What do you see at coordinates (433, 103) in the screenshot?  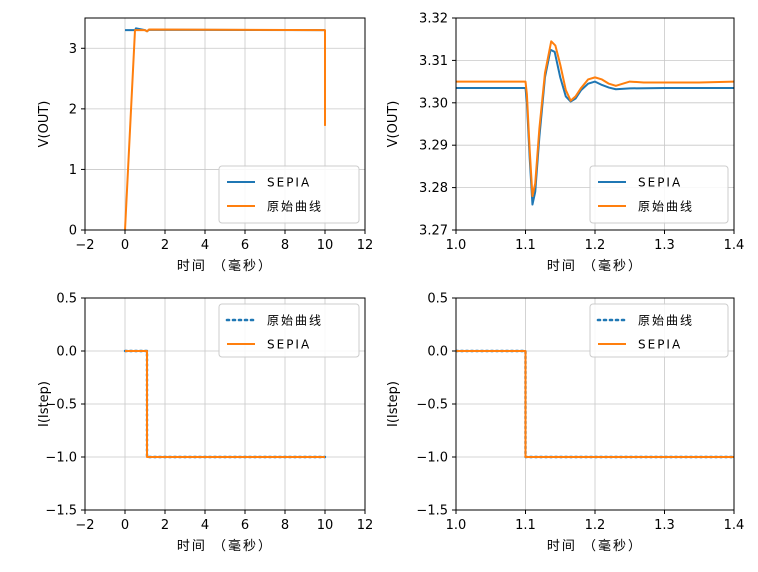 I see `y-tick-label: 3.30` at bounding box center [433, 103].